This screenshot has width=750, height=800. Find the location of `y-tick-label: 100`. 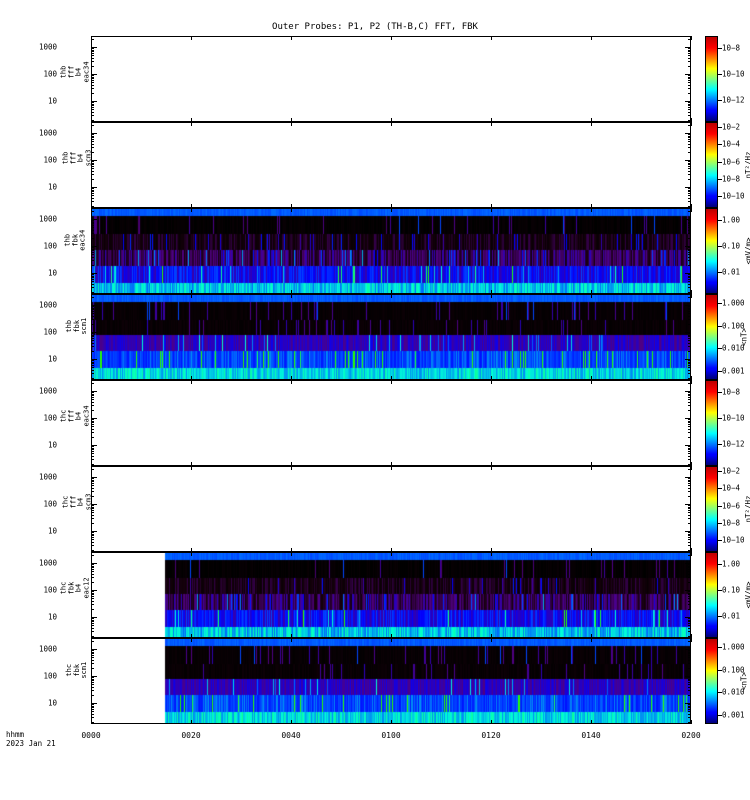

y-tick-label: 100 is located at coordinates (50, 332).